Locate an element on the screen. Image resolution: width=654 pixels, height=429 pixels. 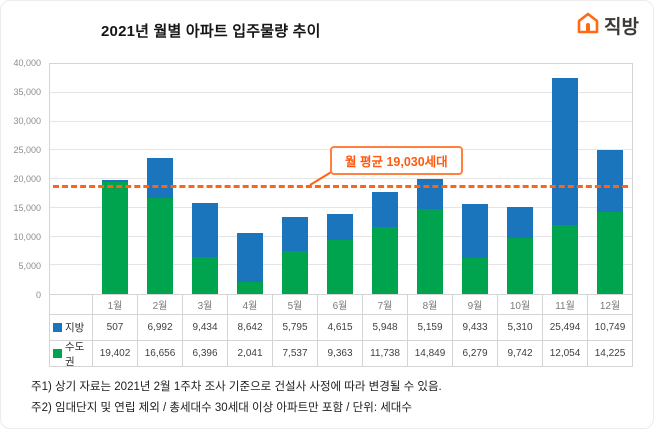
bar-column-3월 is located at coordinates (205, 179).